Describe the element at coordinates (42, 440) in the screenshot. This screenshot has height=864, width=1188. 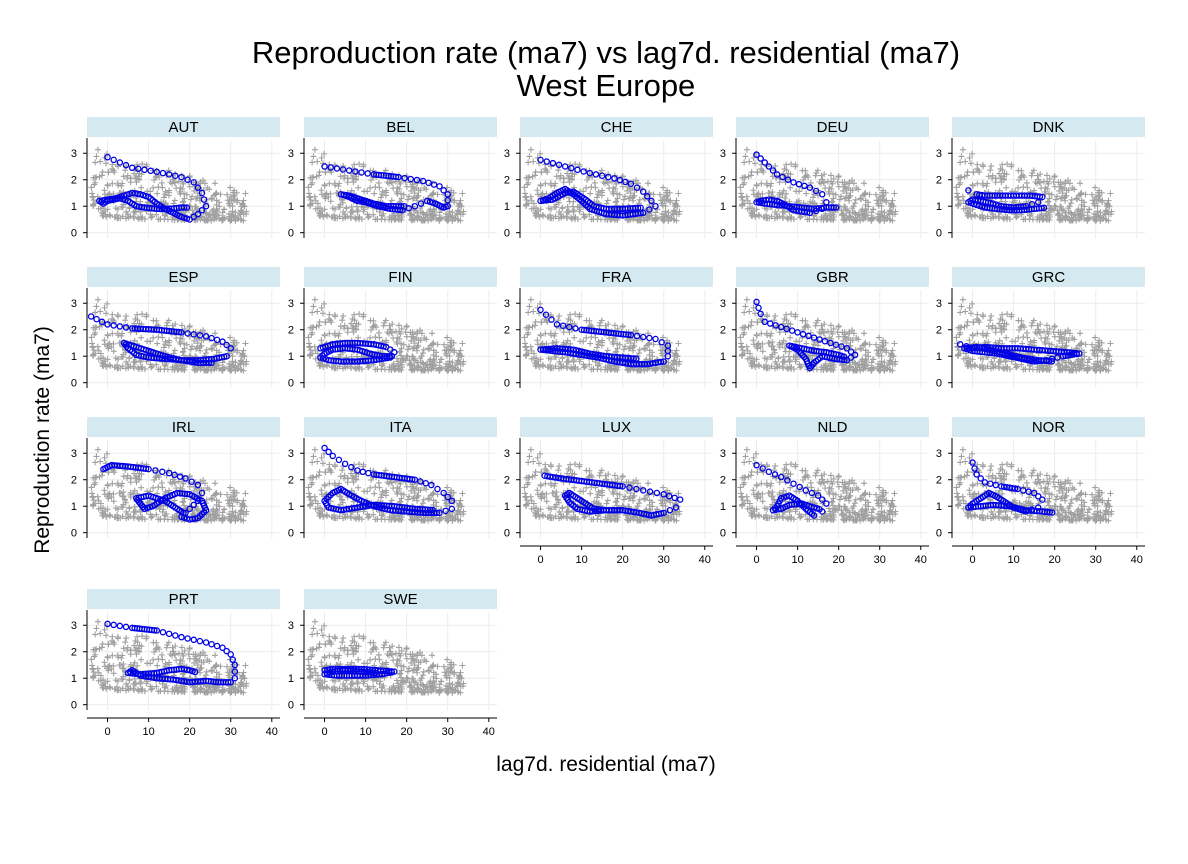
I see `y-axis-title: Reproduction rate (ma7)` at that location.